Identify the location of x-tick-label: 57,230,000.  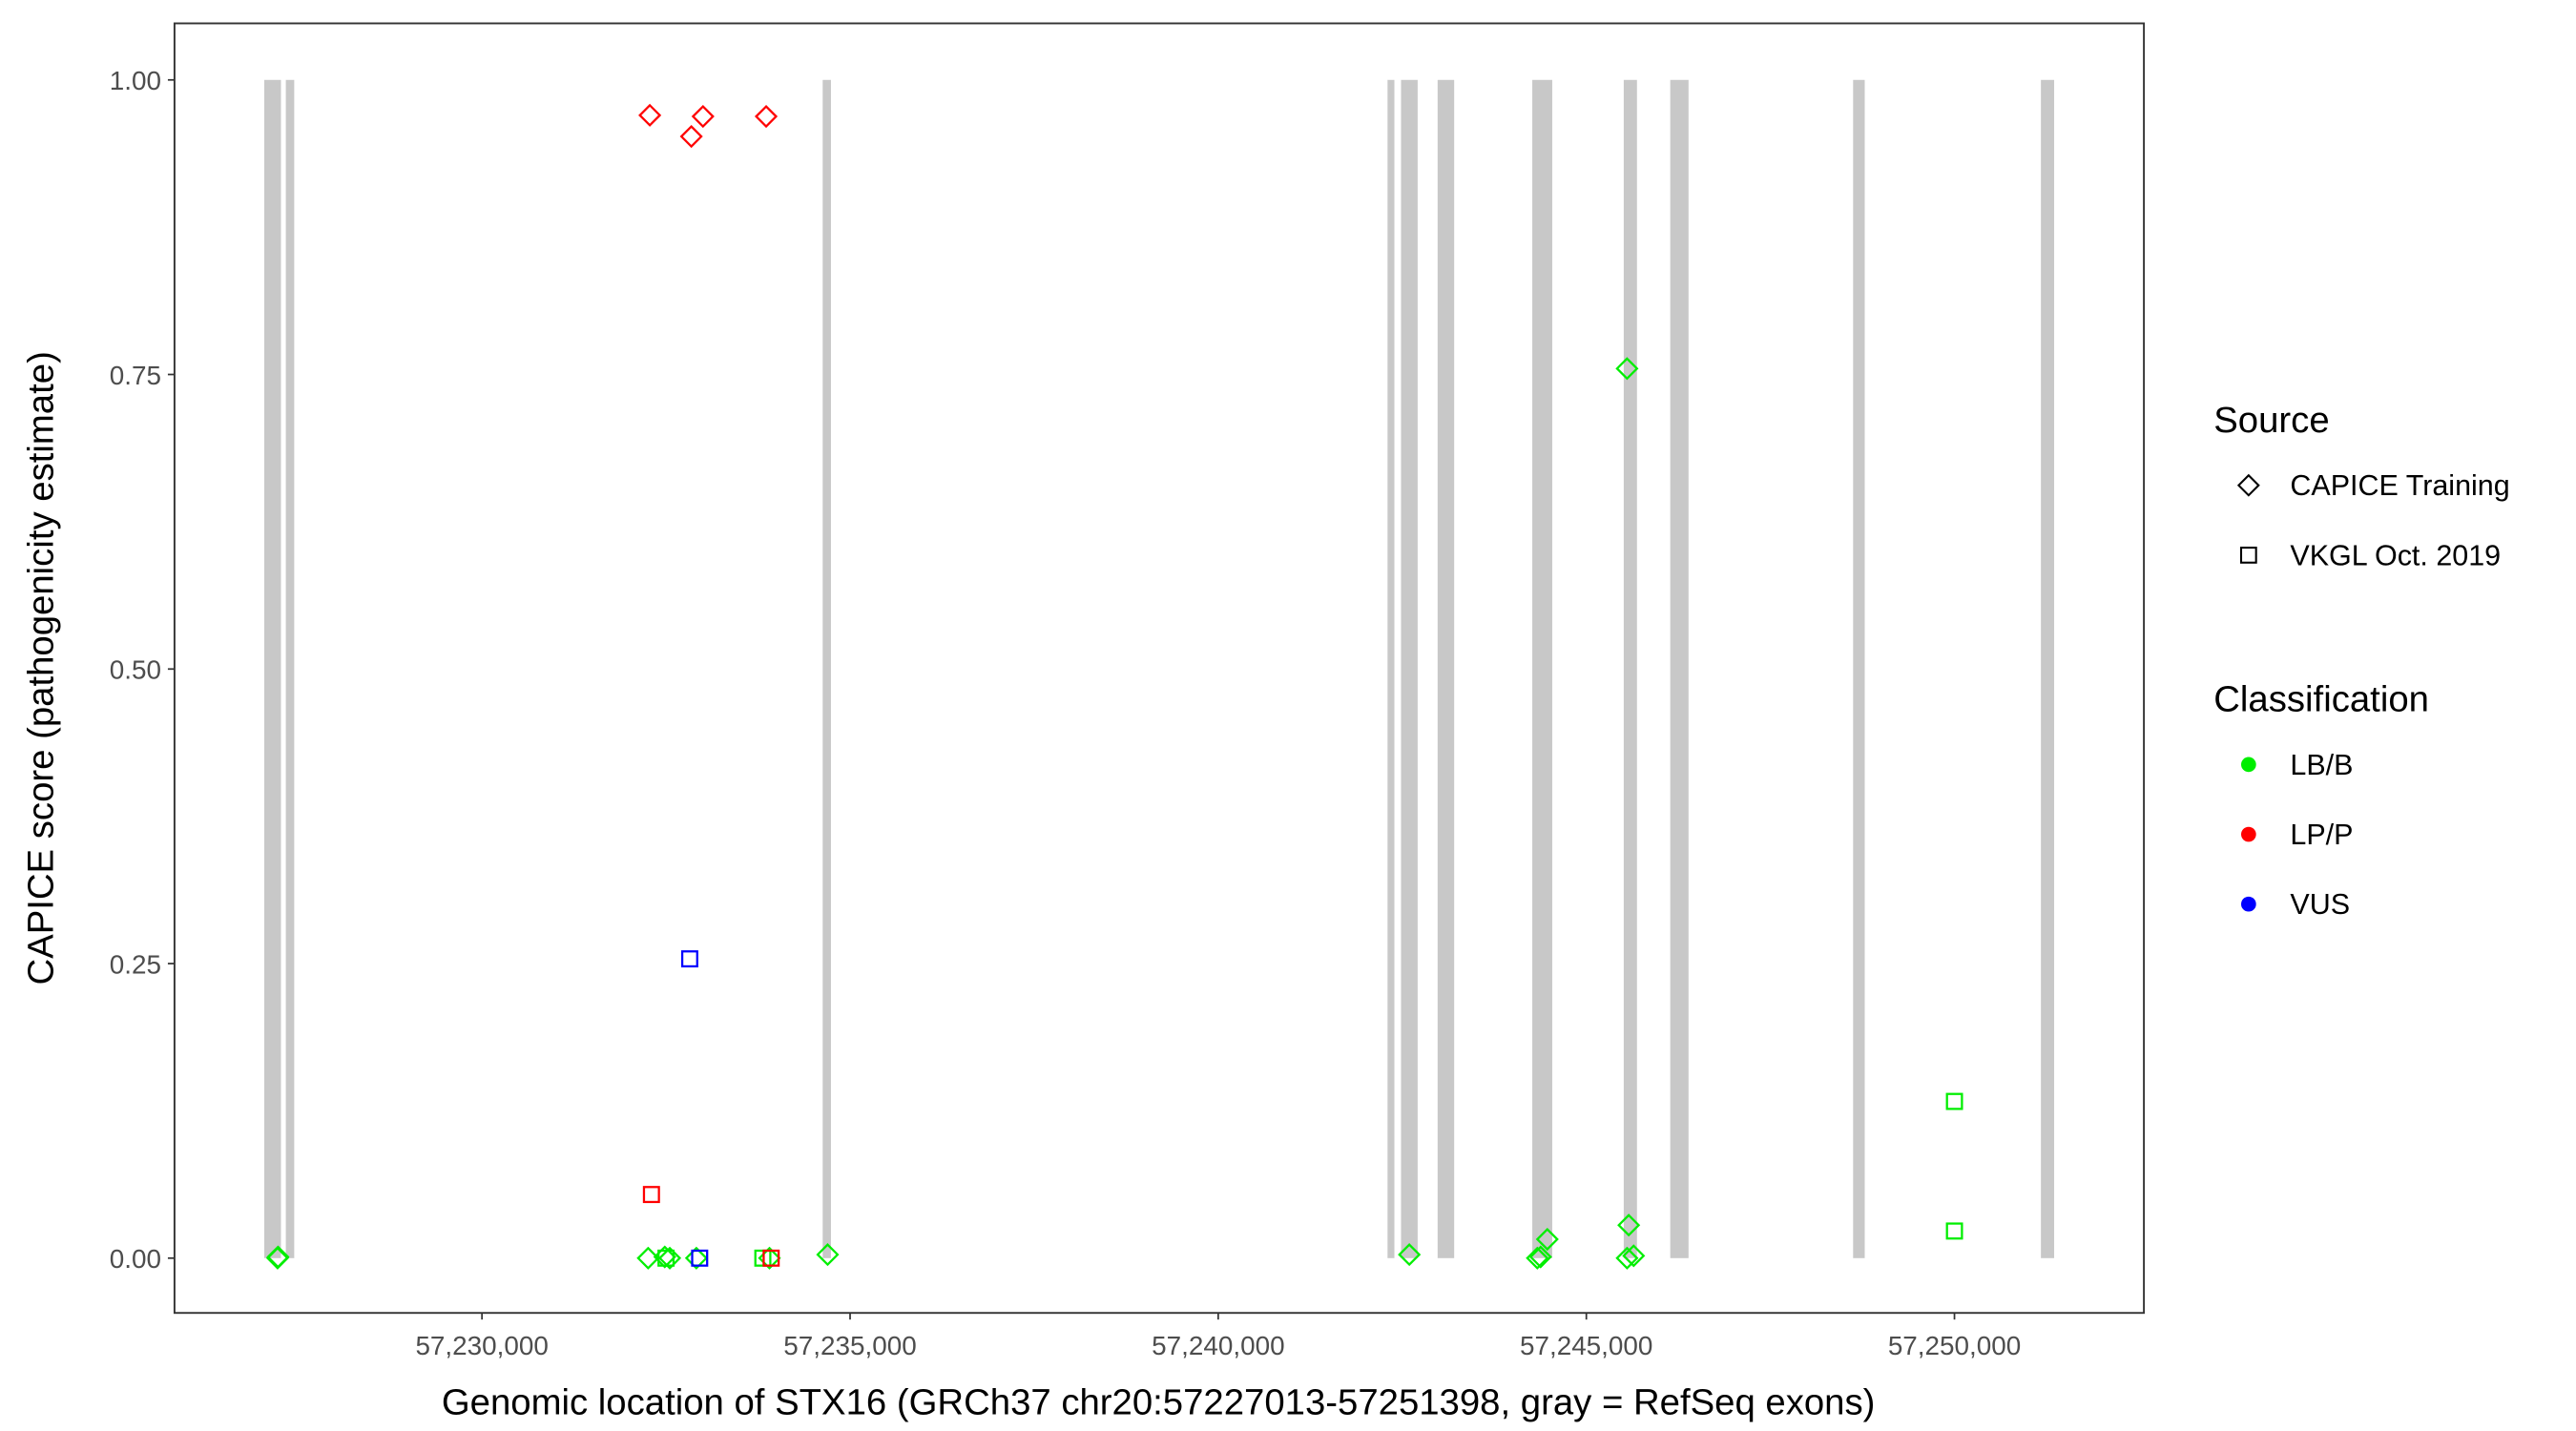
(481, 1345).